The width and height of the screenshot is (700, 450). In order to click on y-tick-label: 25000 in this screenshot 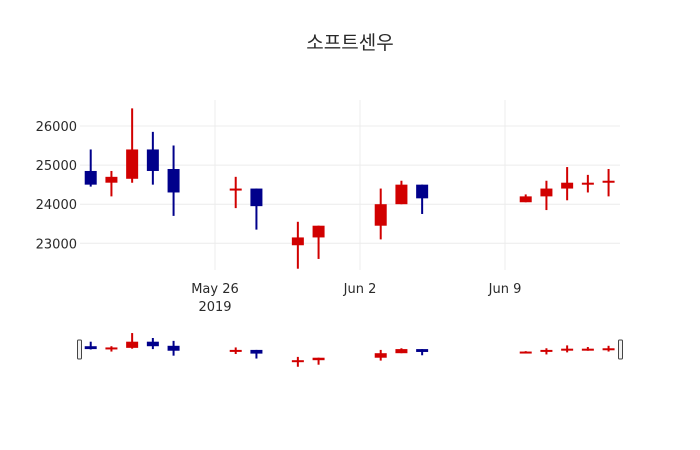, I will do `click(56, 166)`.